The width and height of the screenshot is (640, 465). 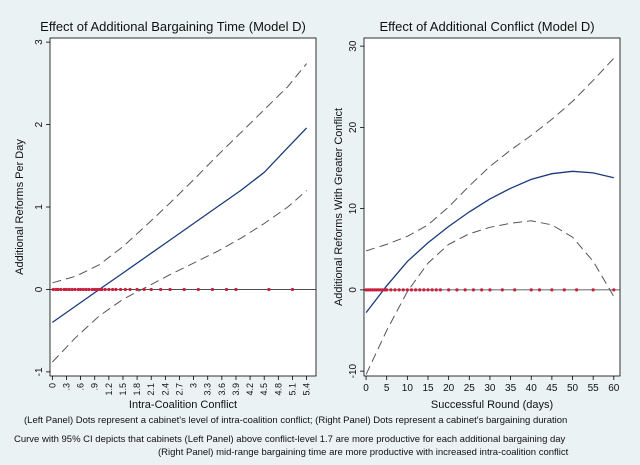 What do you see at coordinates (151, 389) in the screenshot?
I see `x-tick-label: 2.1` at bounding box center [151, 389].